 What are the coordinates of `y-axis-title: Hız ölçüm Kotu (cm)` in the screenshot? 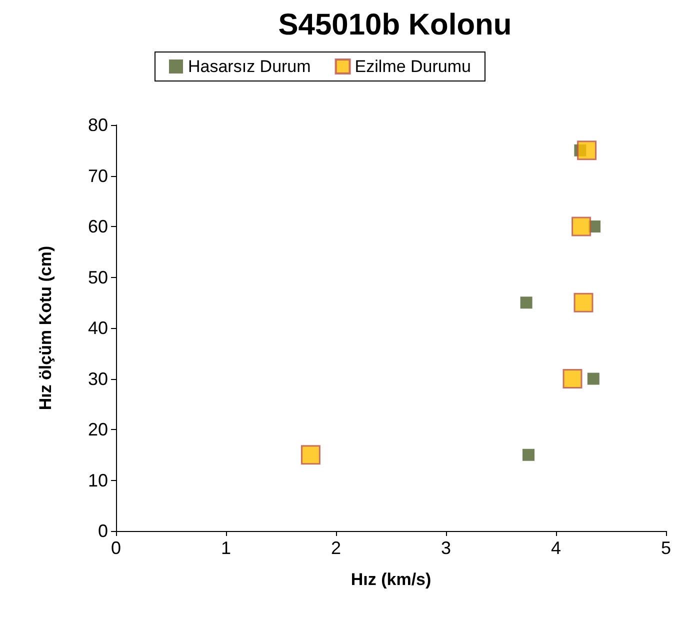 It's located at (45, 328).